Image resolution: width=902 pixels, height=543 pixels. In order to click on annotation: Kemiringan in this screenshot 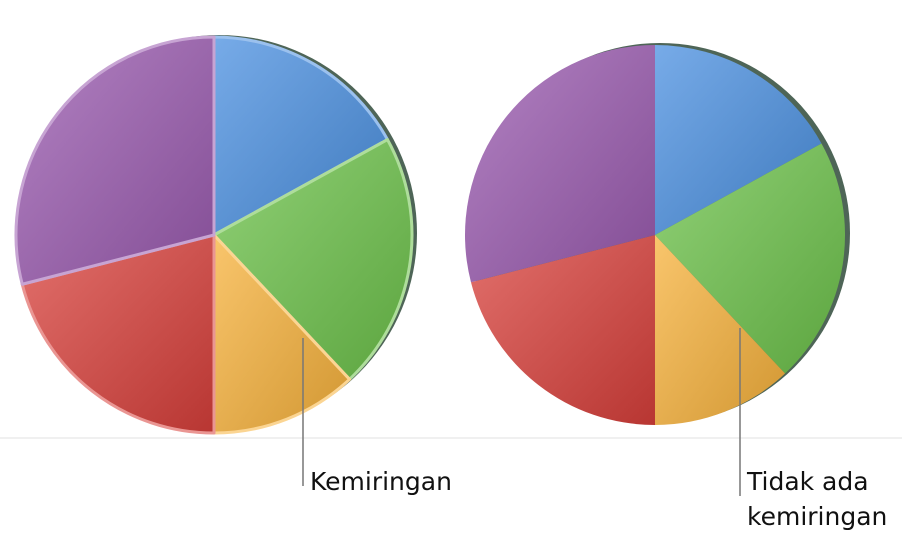, I will do `click(381, 481)`.